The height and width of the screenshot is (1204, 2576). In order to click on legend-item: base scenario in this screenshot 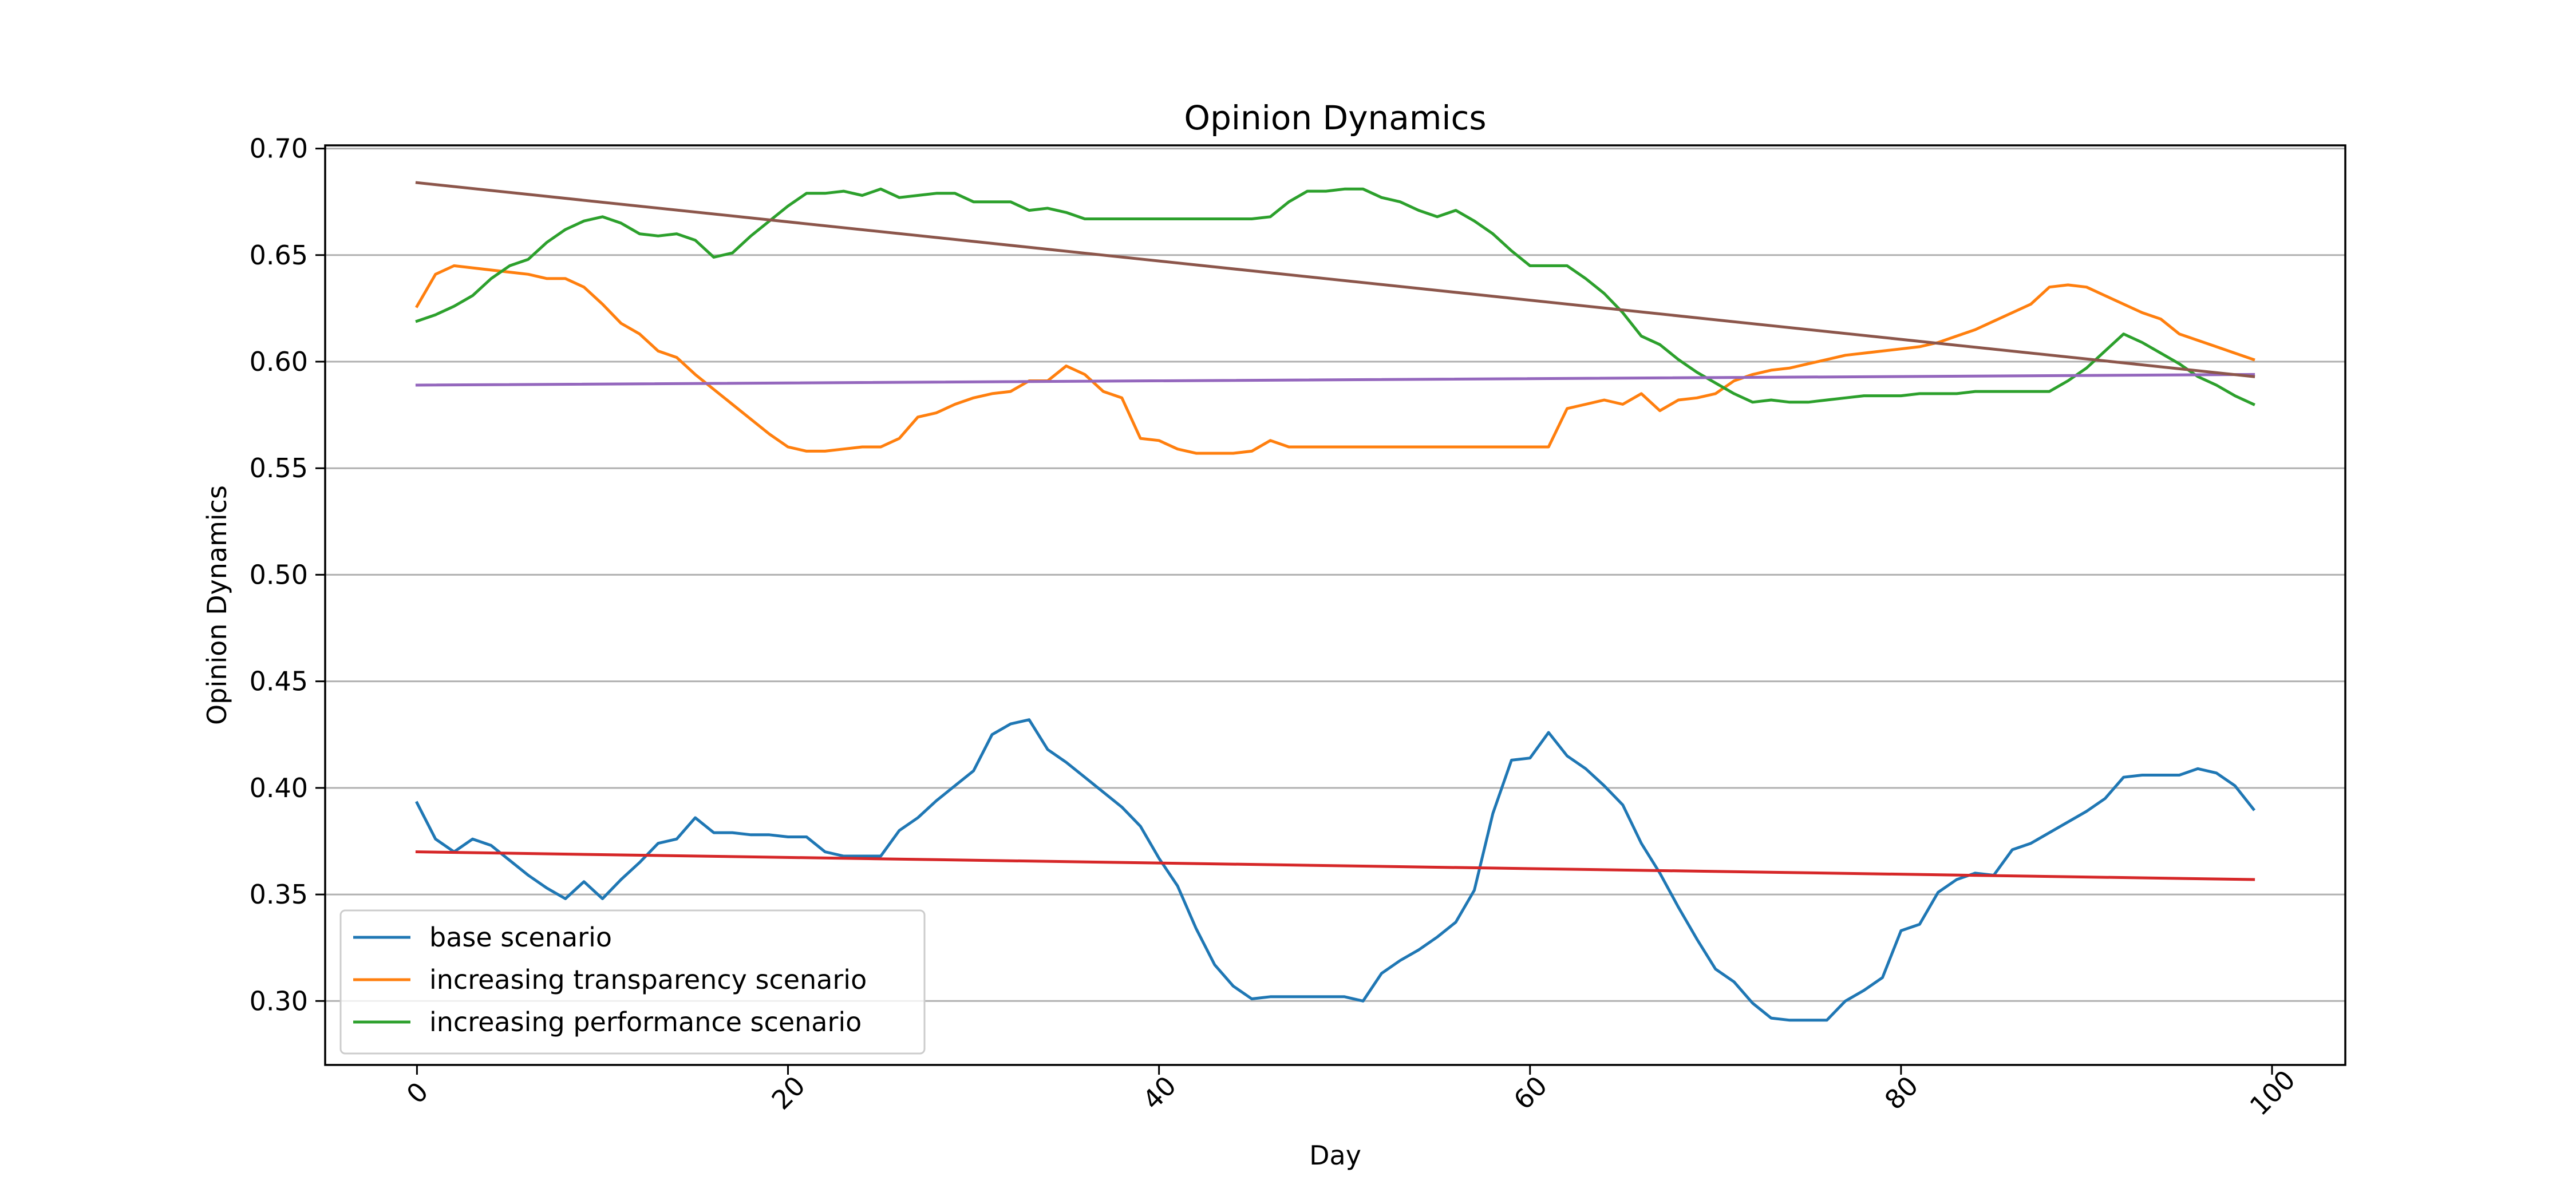, I will do `click(482, 937)`.